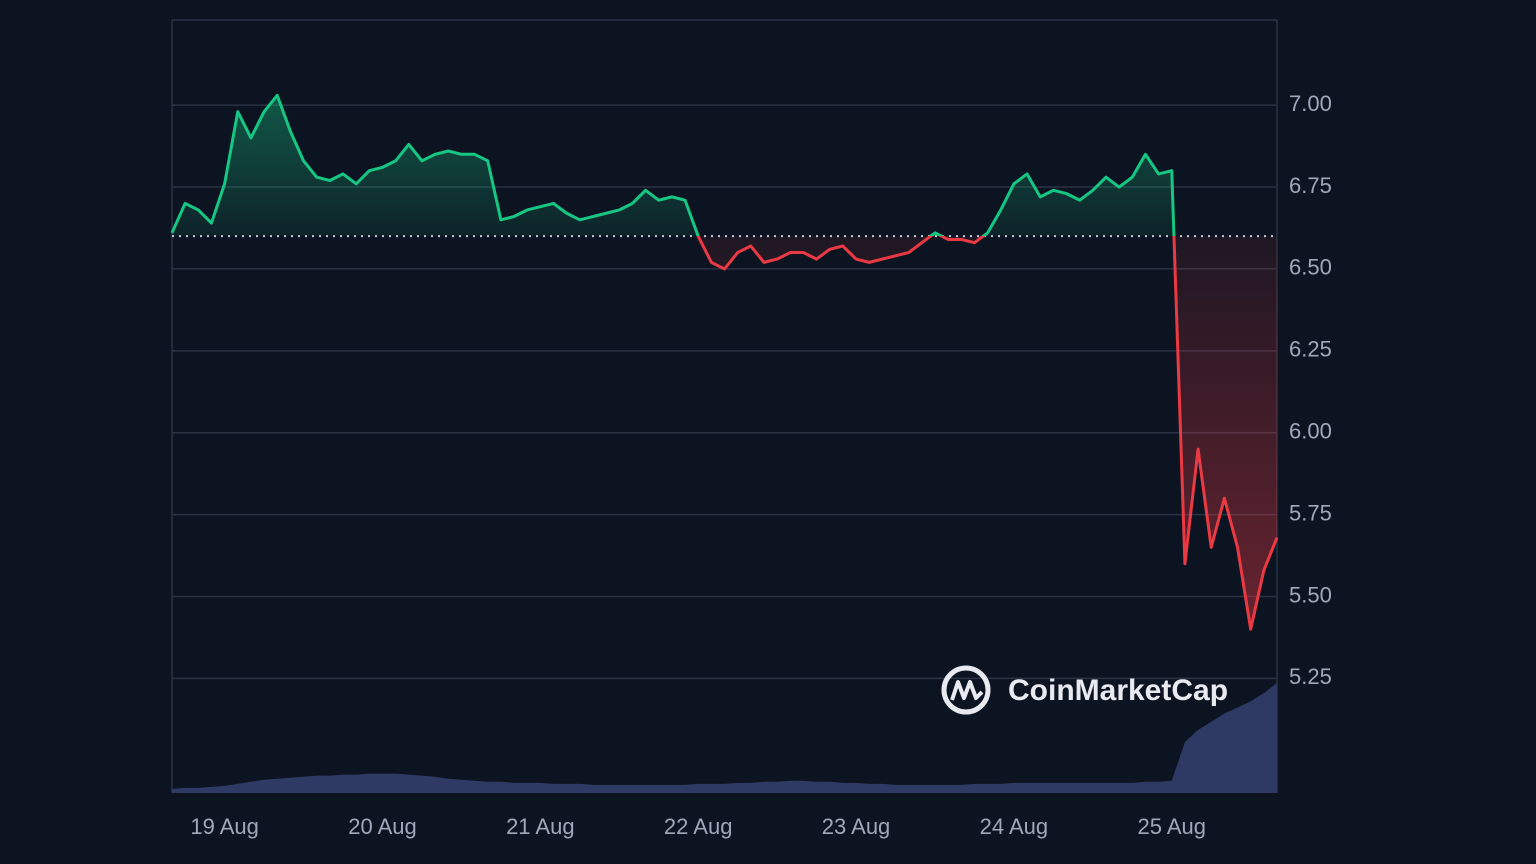  Describe the element at coordinates (724, 738) in the screenshot. I see `volume-area` at that location.